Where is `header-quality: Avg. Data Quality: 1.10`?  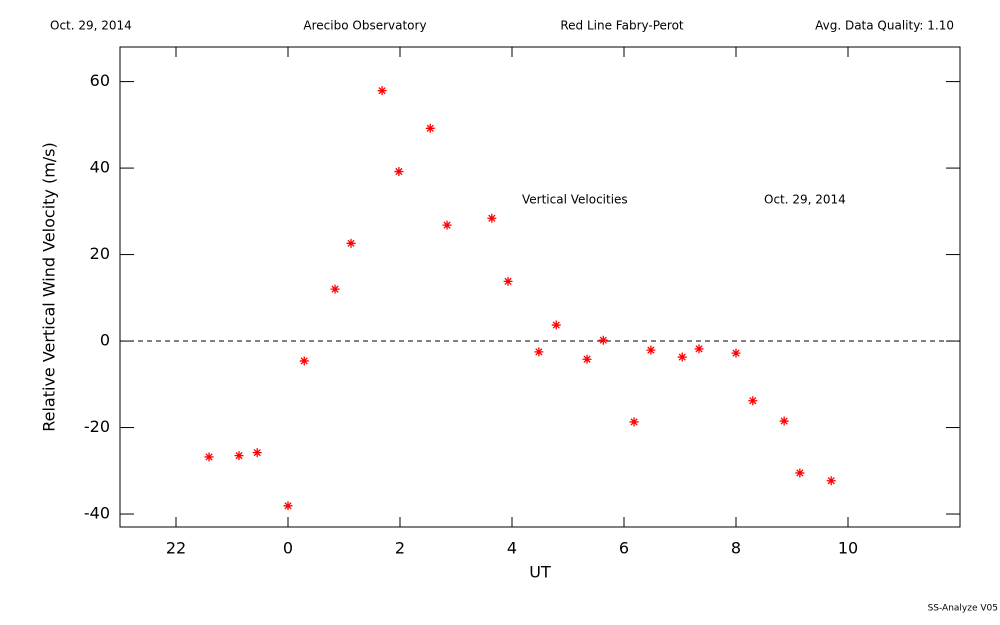
header-quality: Avg. Data Quality: 1.10 is located at coordinates (884, 26).